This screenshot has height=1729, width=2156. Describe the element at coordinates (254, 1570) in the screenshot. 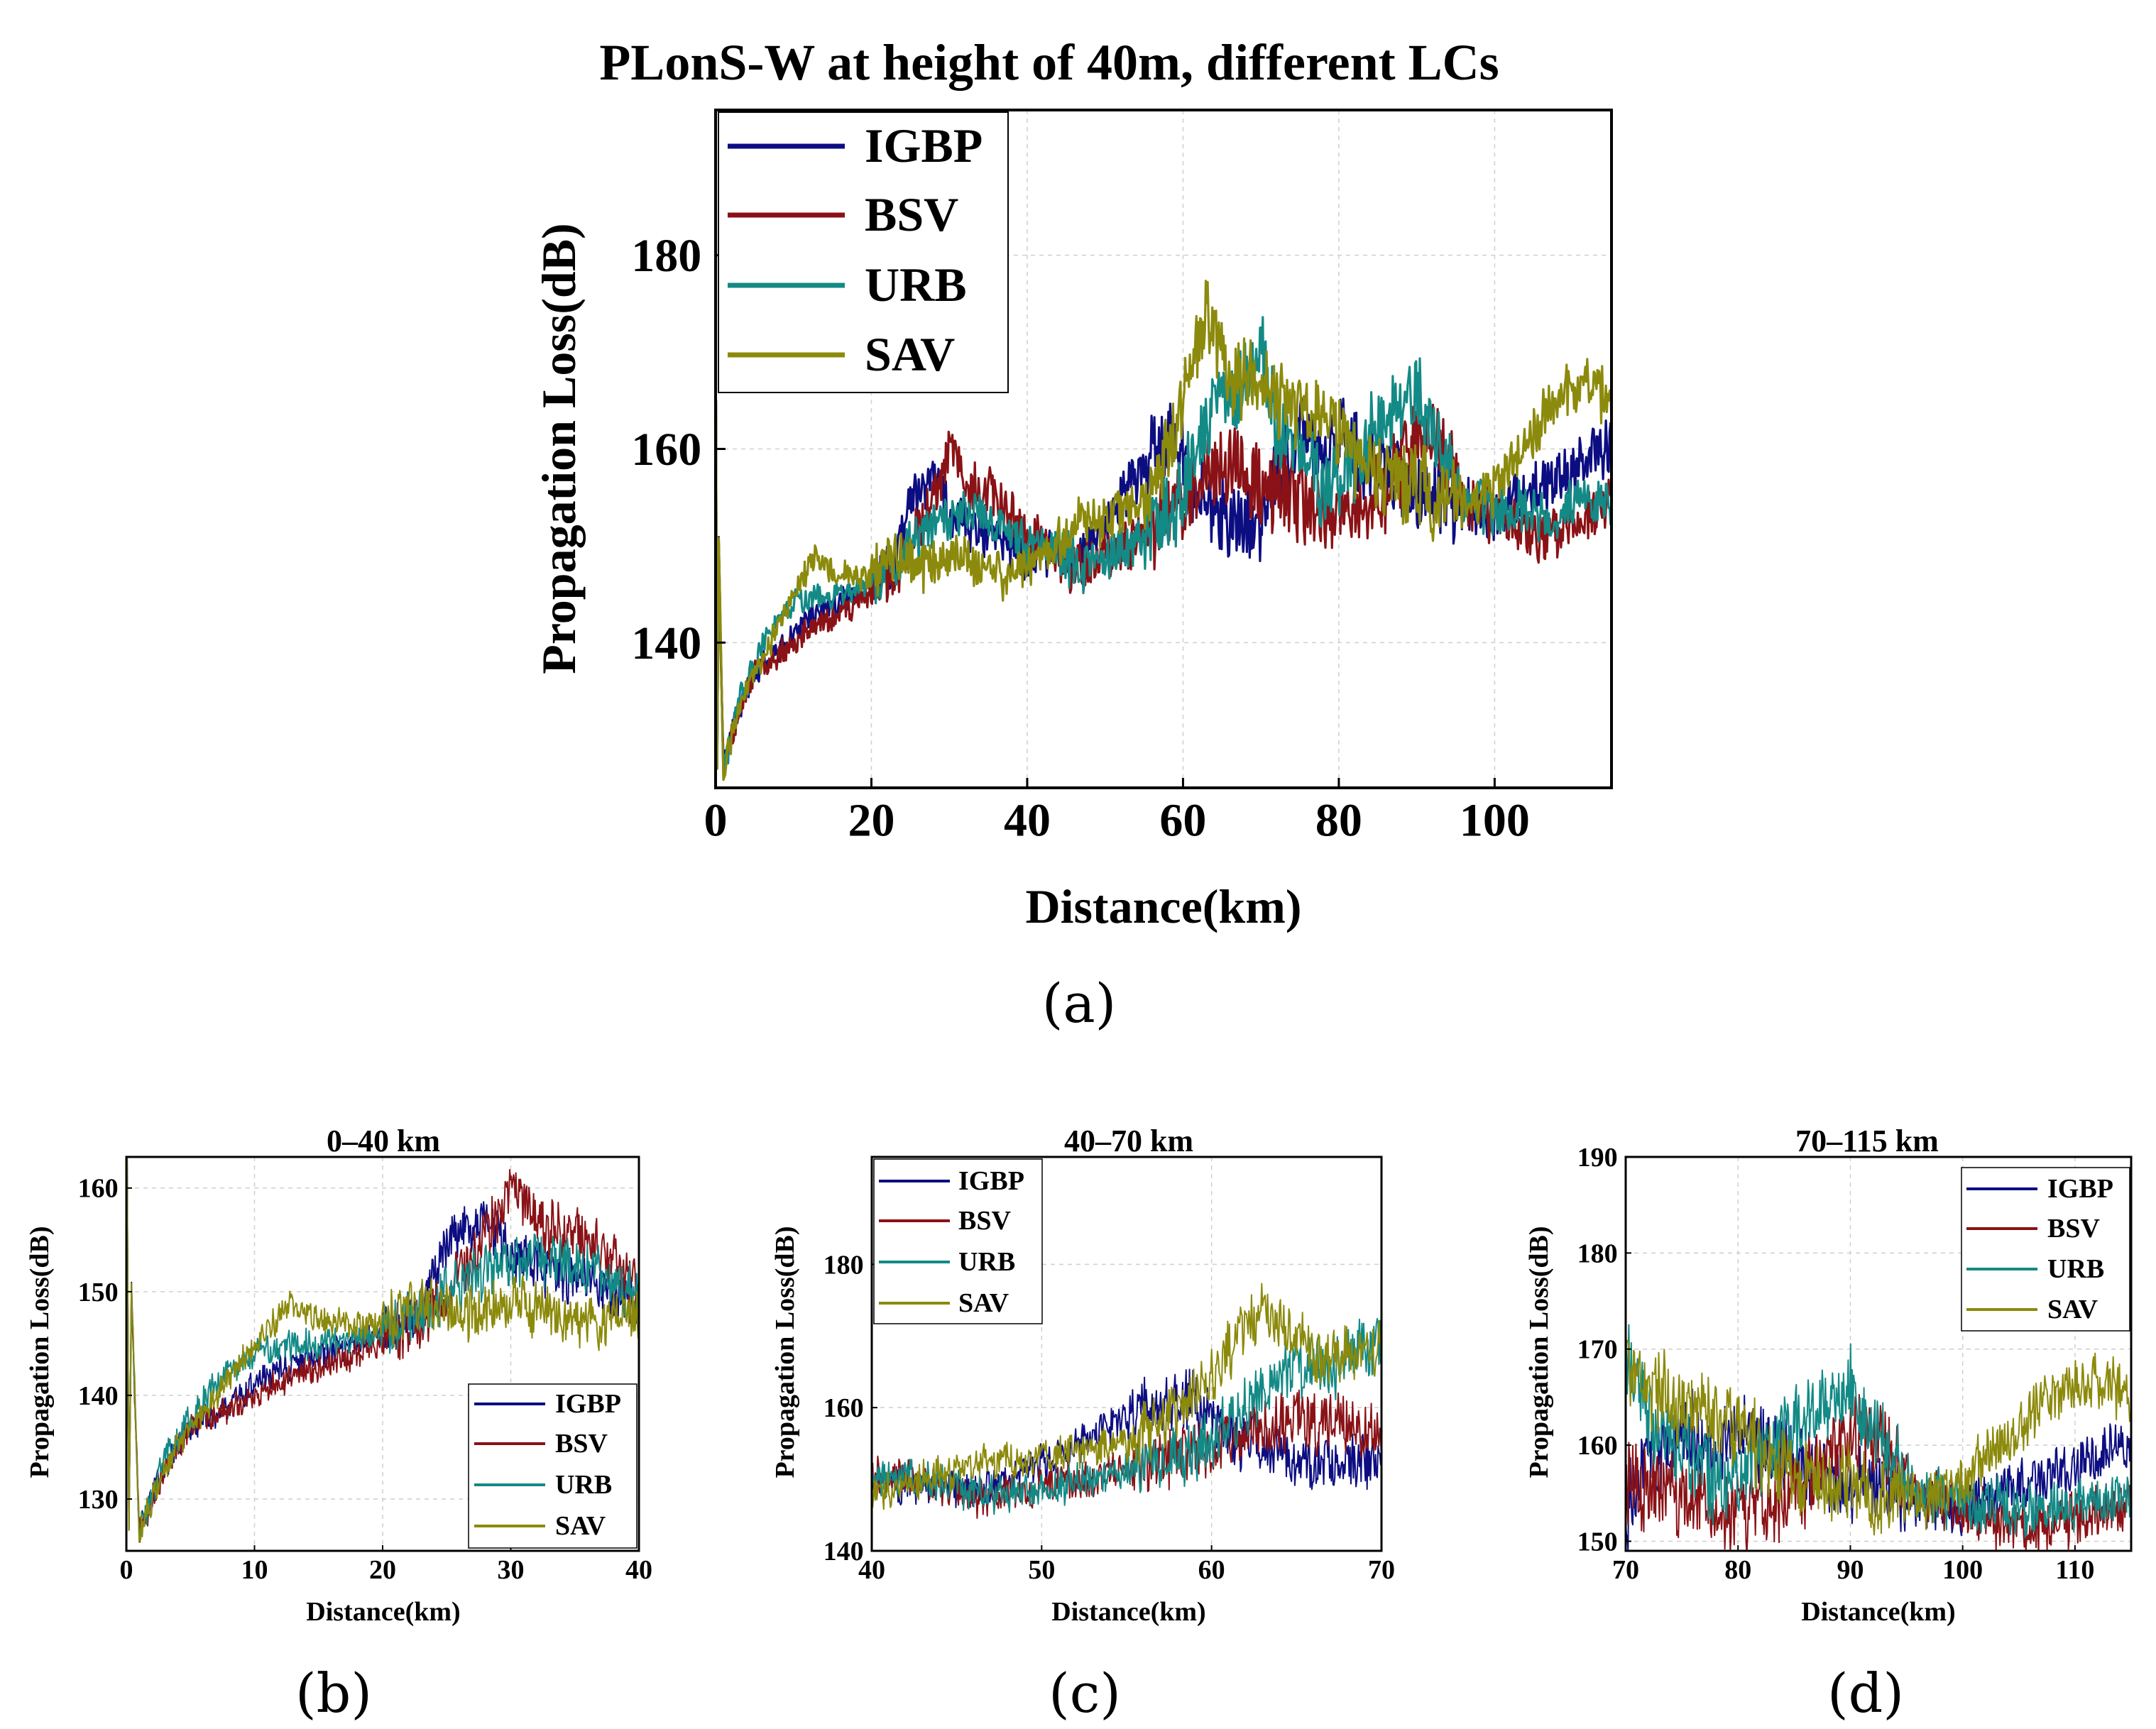

I see `x-tick-label: 10` at that location.